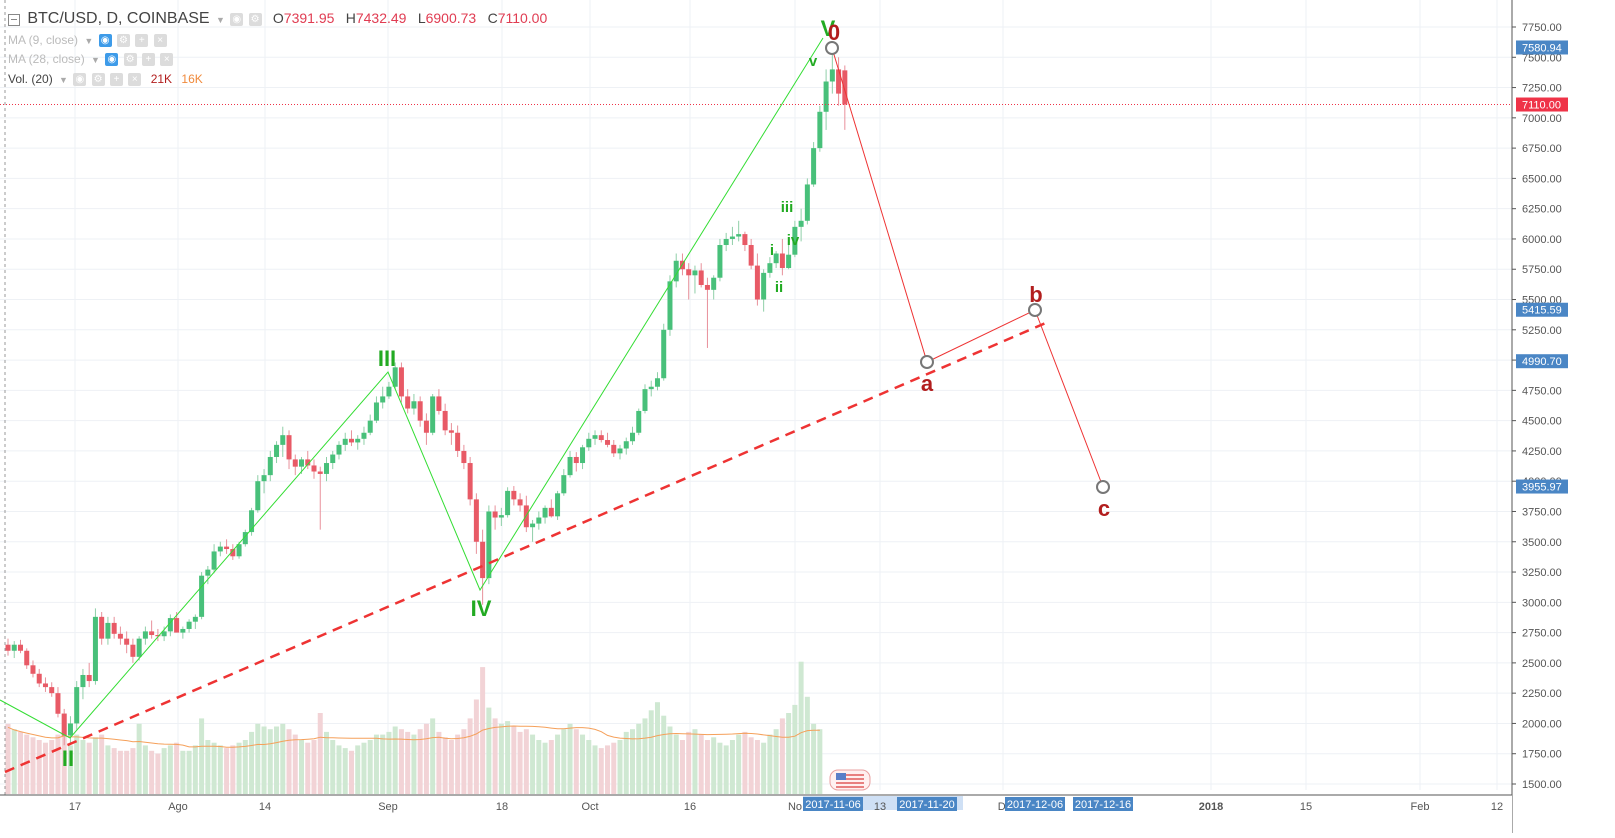  I want to click on ma9-legend: MA (9, close) ▼ ◉ ⚙ + ×, so click(87, 40).